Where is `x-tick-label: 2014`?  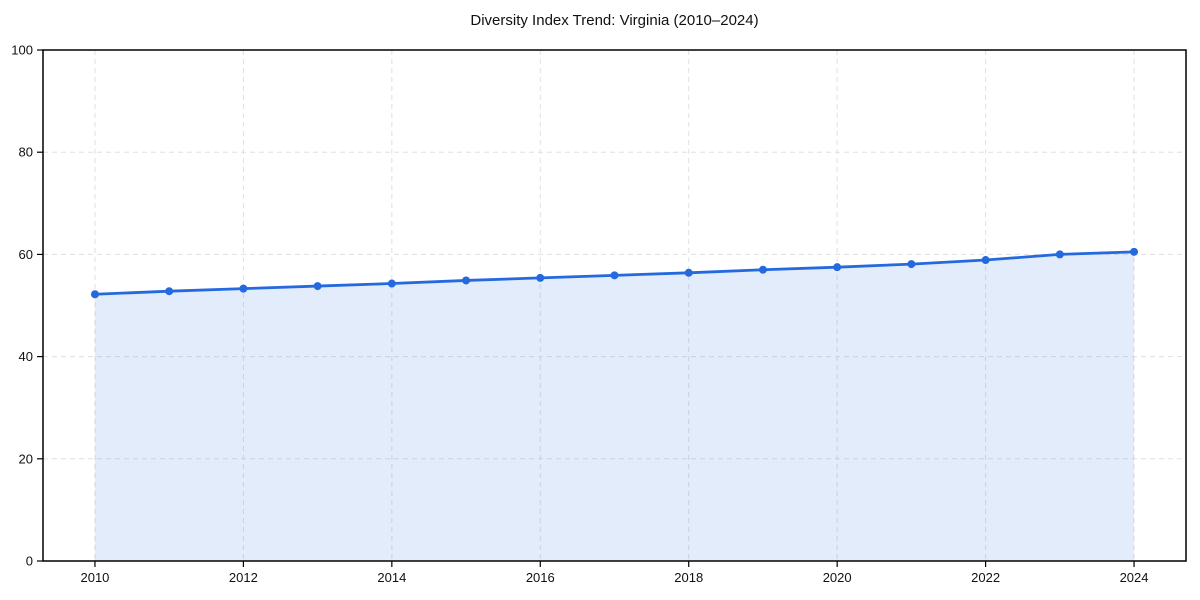
x-tick-label: 2014 is located at coordinates (391, 577).